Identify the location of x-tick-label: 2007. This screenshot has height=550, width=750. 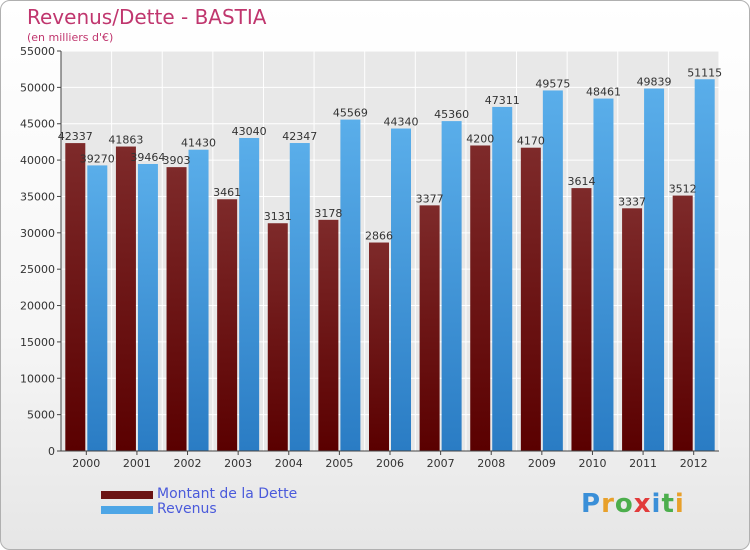
(441, 463).